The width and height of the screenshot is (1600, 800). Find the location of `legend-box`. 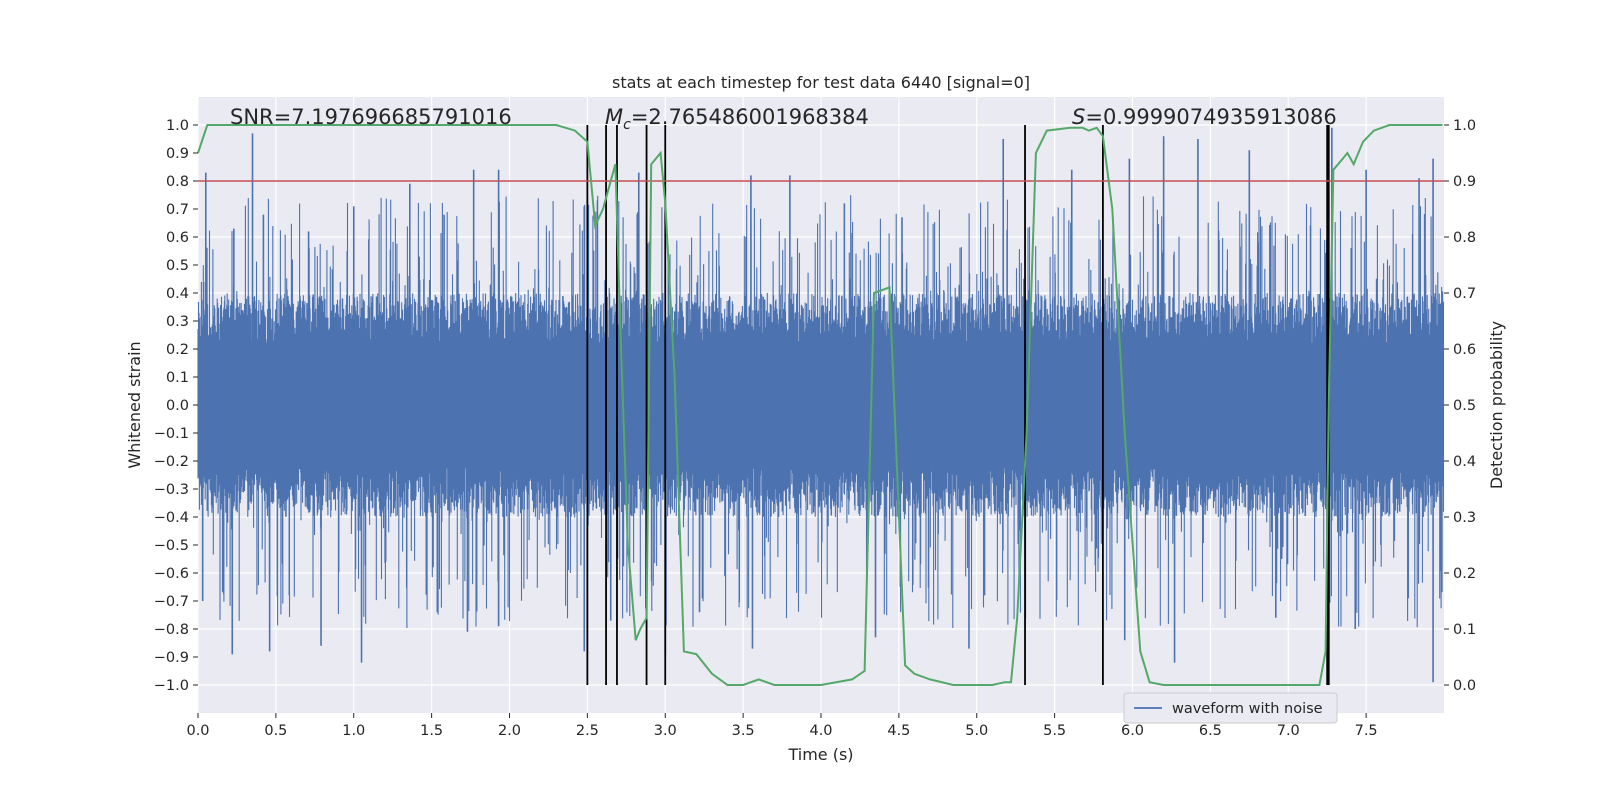

legend-box is located at coordinates (1230, 708).